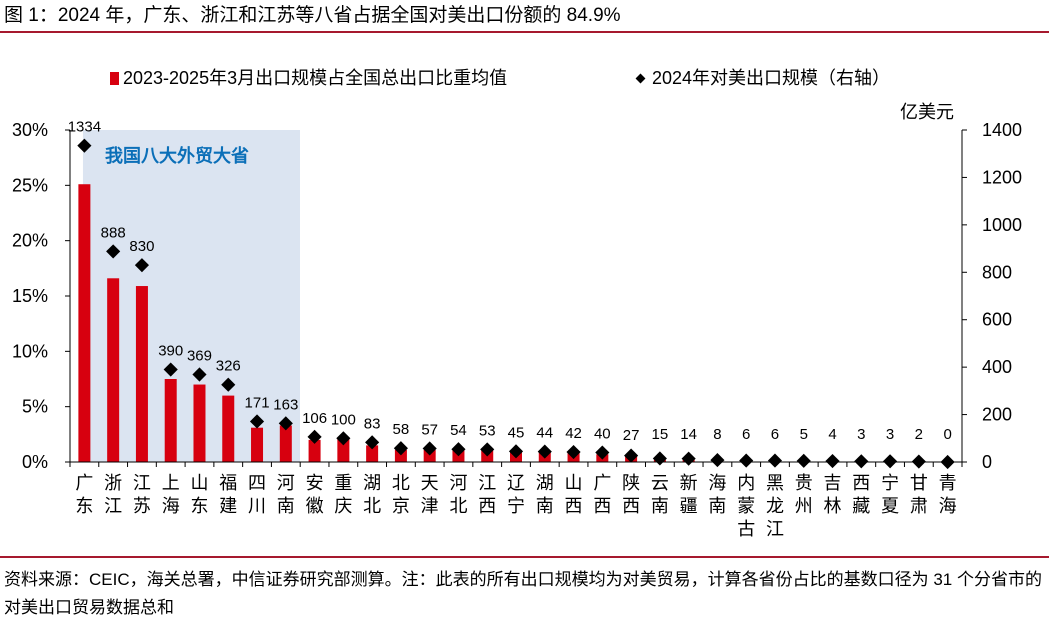 The height and width of the screenshot is (625, 1049). What do you see at coordinates (228, 506) in the screenshot?
I see `category-label-福建: 建` at bounding box center [228, 506].